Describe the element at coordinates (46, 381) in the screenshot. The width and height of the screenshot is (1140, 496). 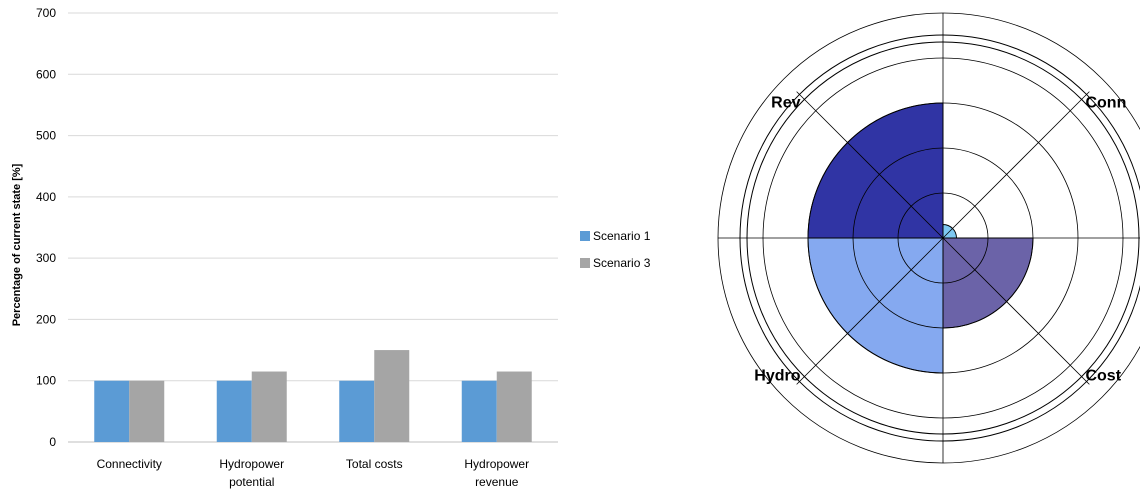
I see `y-tick-label: 100` at that location.